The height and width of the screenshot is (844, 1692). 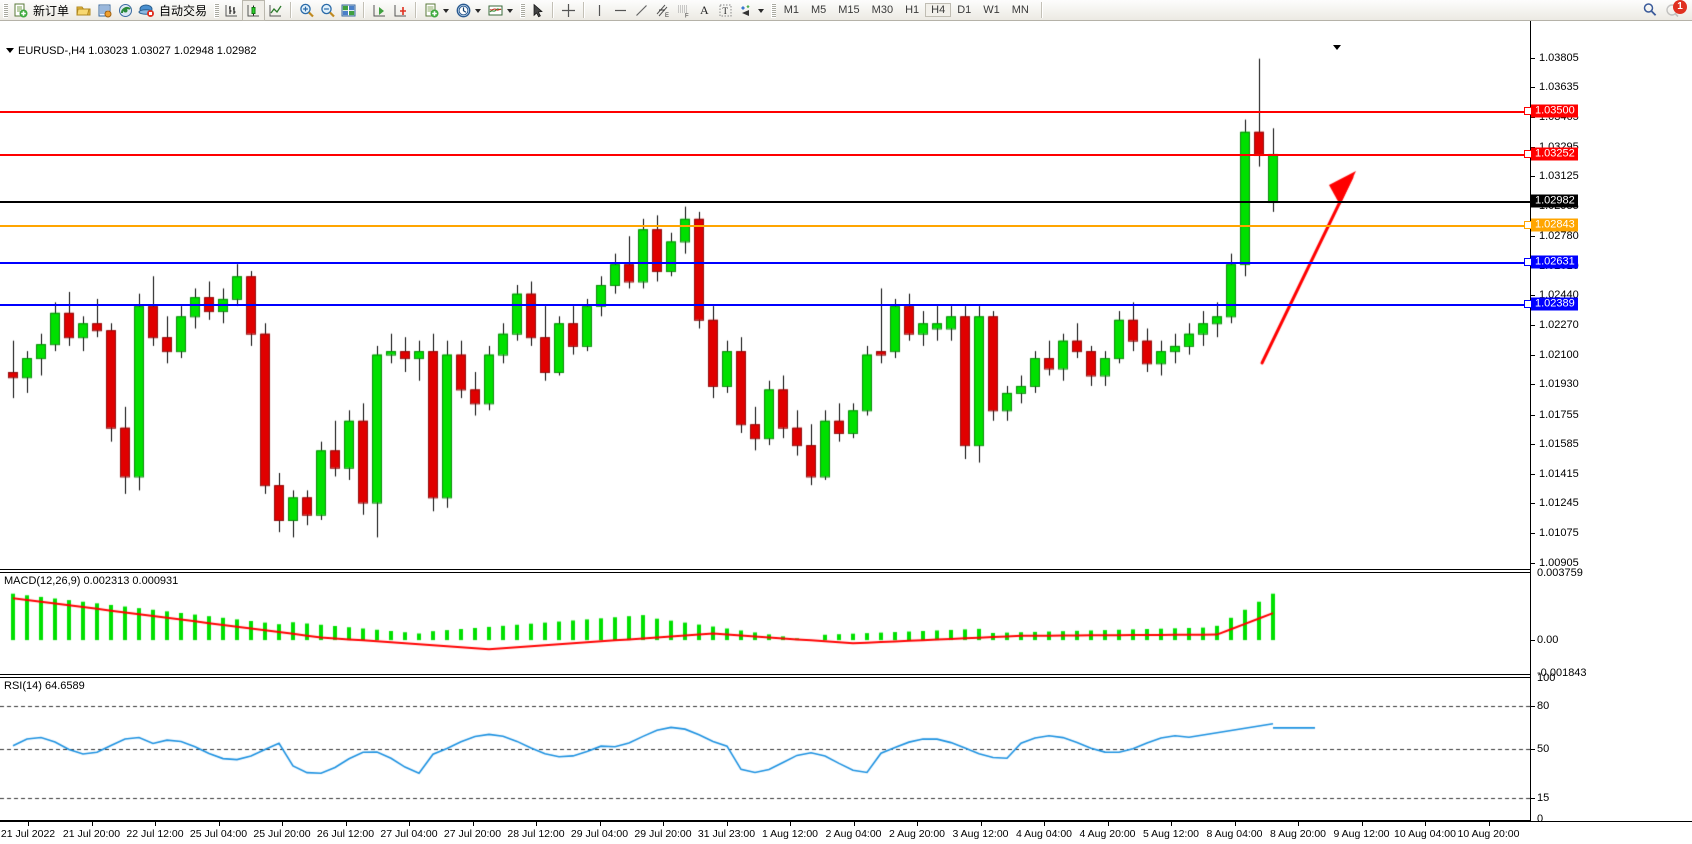 I want to click on templates-button, so click(x=501, y=10).